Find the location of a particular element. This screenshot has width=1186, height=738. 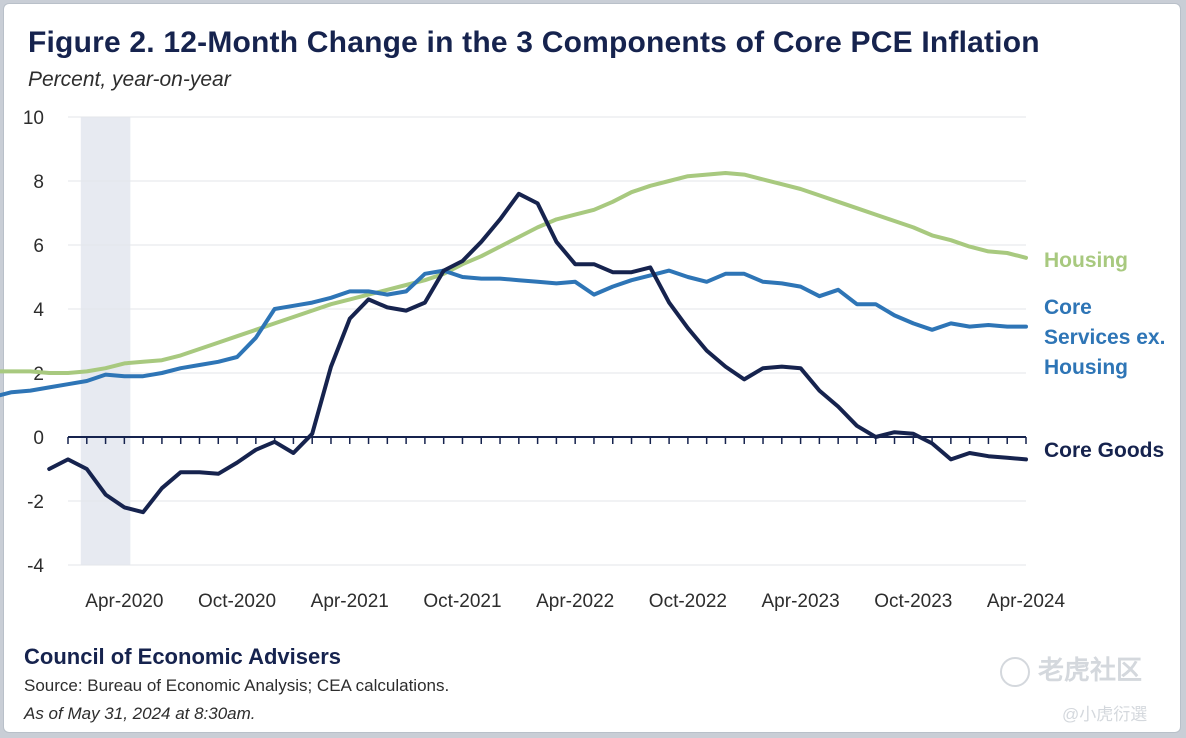

watermark: 老虎社区 is located at coordinates (1071, 669).